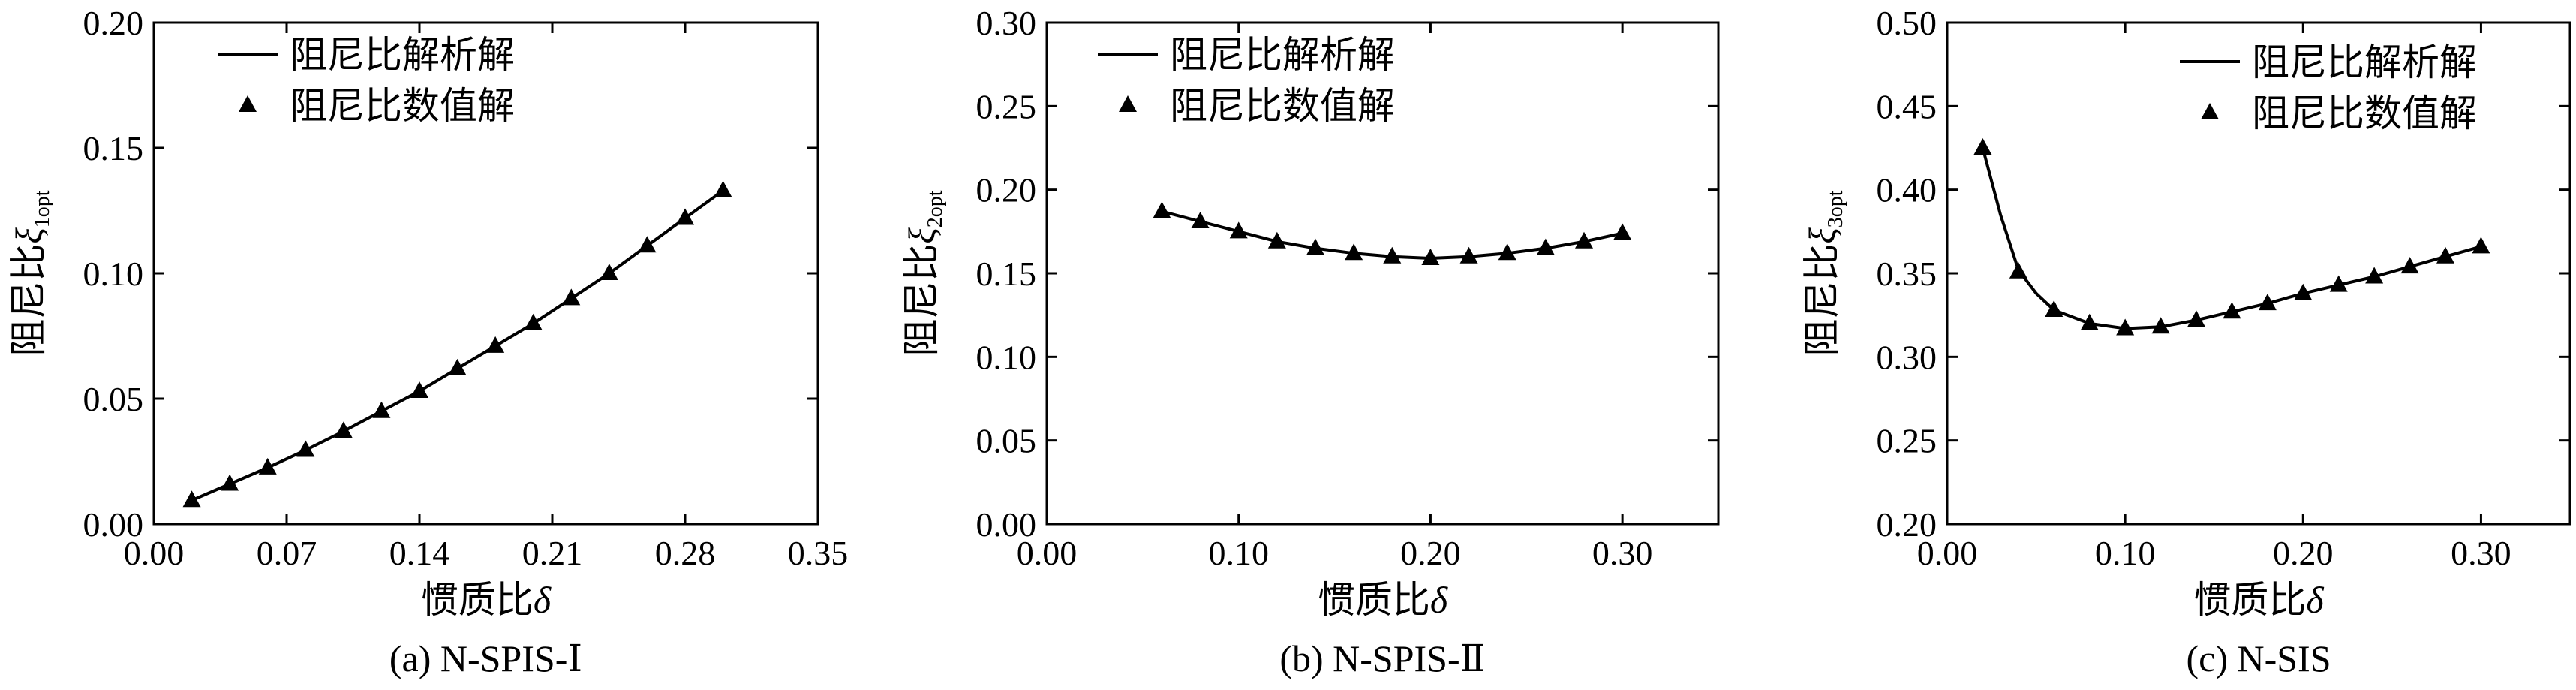 Image resolution: width=2576 pixels, height=690 pixels. I want to click on panel-caption: (a) N-SPIS-Ⅰ, so click(485, 658).